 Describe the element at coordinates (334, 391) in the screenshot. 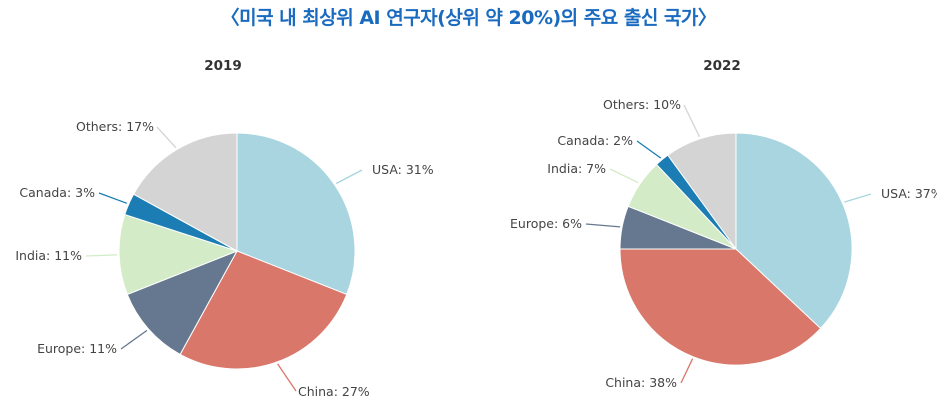

I see `data-label-2019-china: China: 27%` at that location.